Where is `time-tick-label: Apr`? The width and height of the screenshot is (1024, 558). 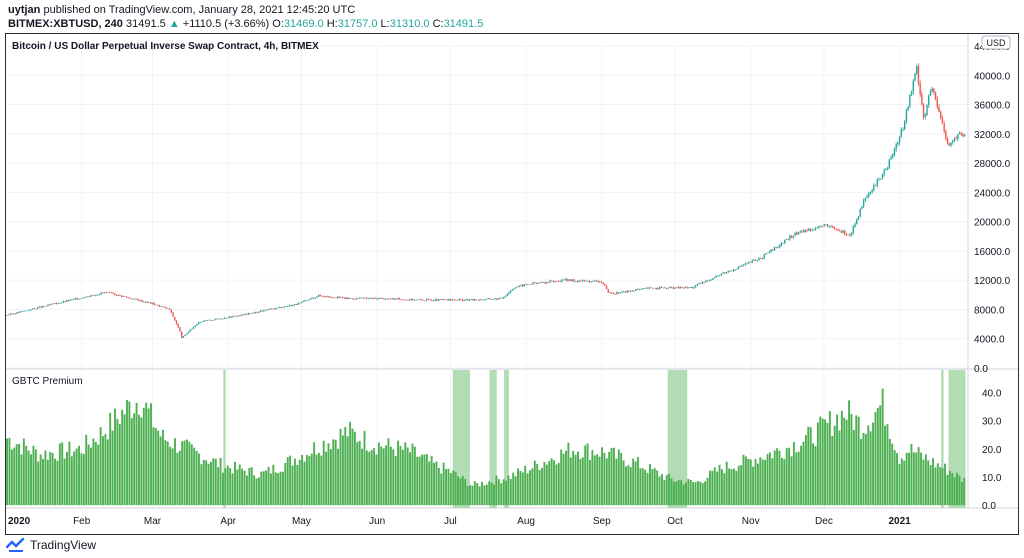
time-tick-label: Apr is located at coordinates (228, 521).